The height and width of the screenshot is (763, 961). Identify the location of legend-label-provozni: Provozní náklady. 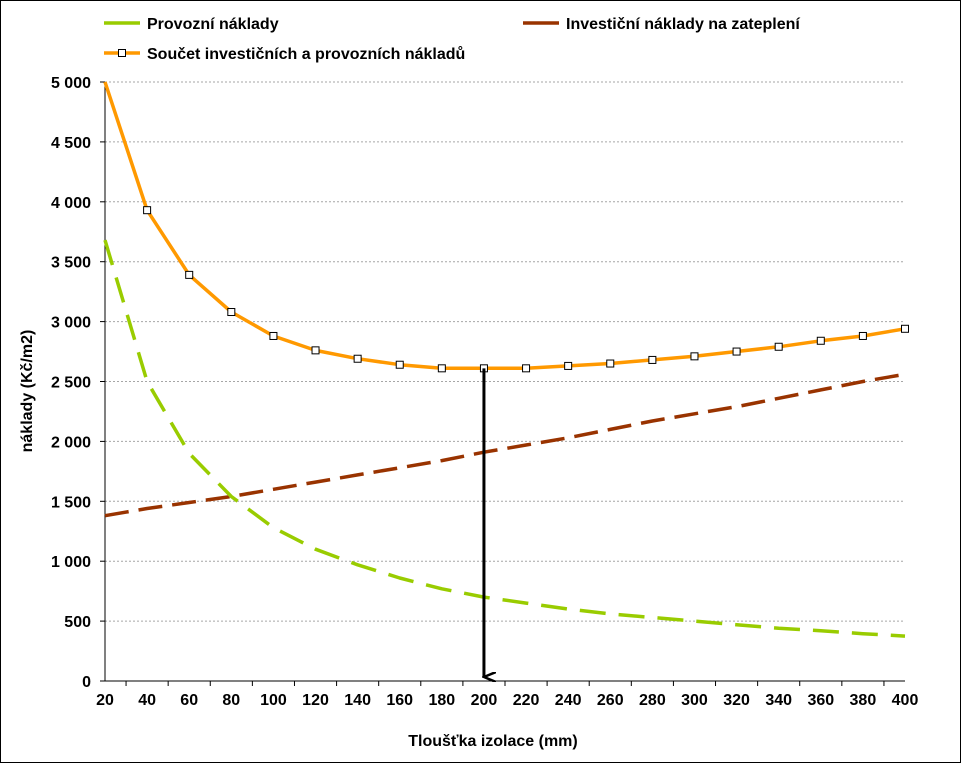
(213, 24).